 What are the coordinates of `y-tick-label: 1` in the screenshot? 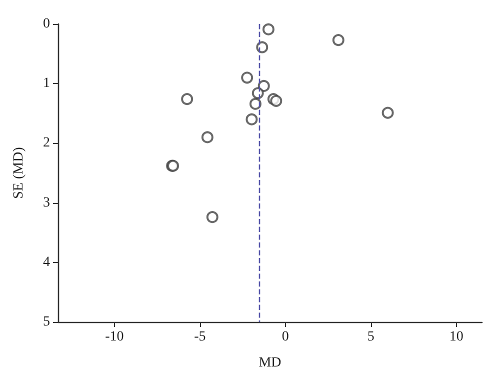 It's located at (46, 84).